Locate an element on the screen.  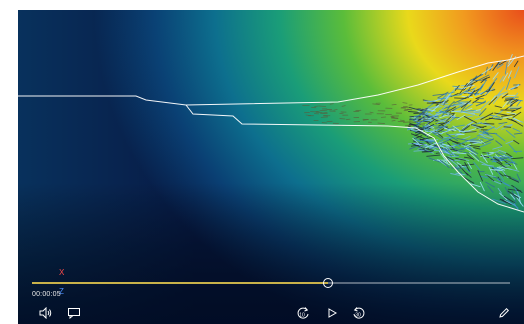
volume-button is located at coordinates (46, 313).